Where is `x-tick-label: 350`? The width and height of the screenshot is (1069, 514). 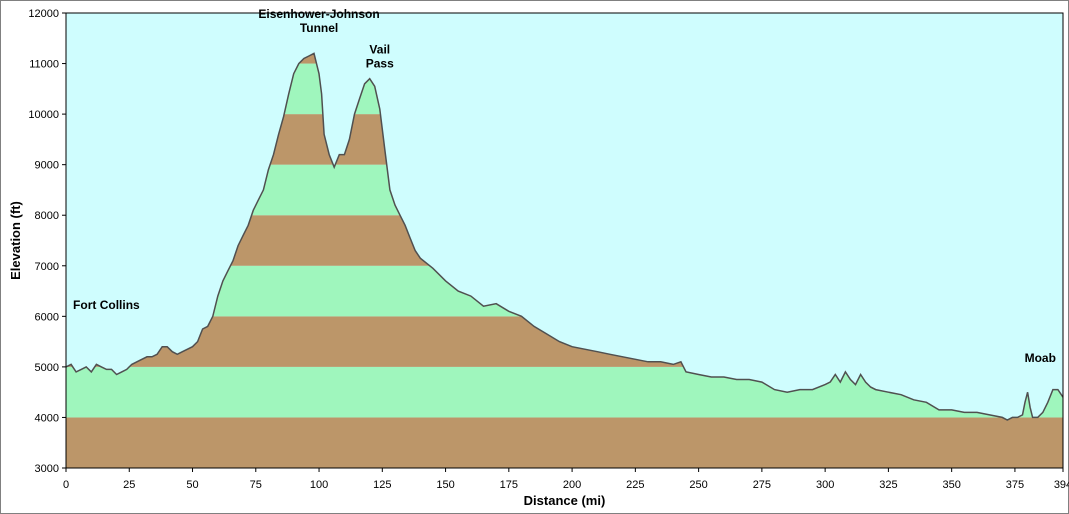 x-tick-label: 350 is located at coordinates (951, 485).